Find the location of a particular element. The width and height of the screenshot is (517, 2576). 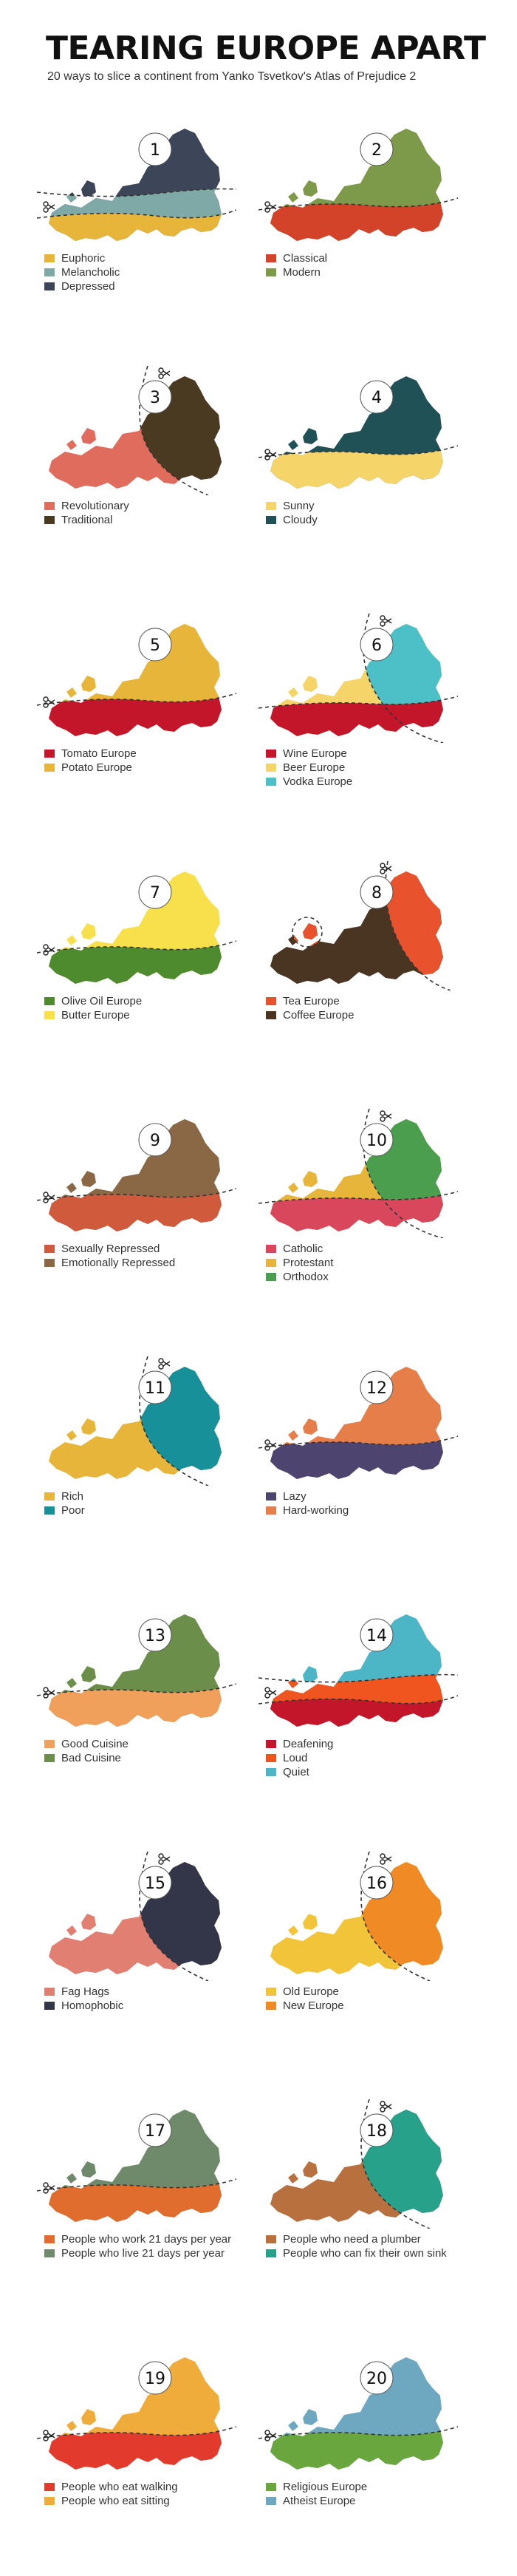

map-number: 19 is located at coordinates (155, 2379).